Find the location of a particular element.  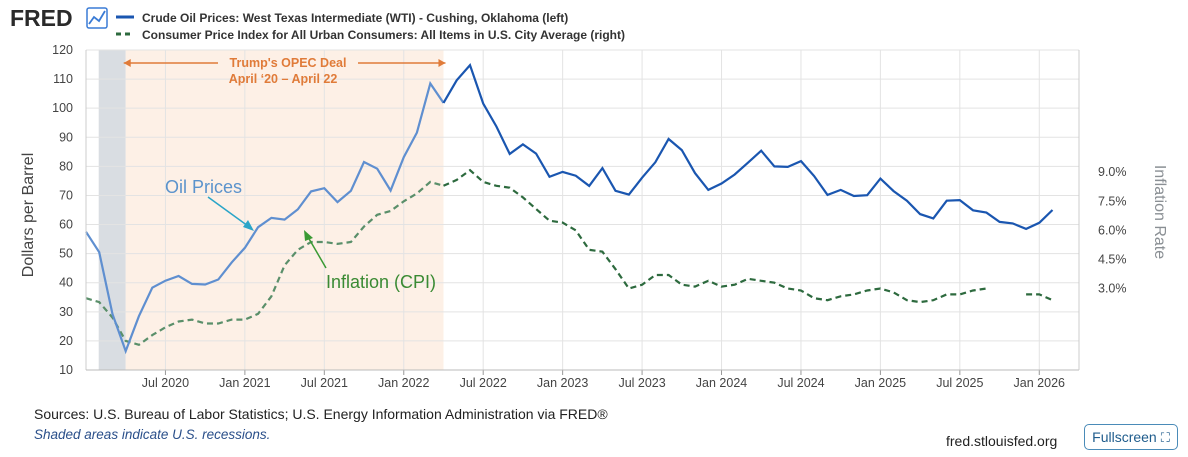

oil-label-arrow is located at coordinates (228, 211).